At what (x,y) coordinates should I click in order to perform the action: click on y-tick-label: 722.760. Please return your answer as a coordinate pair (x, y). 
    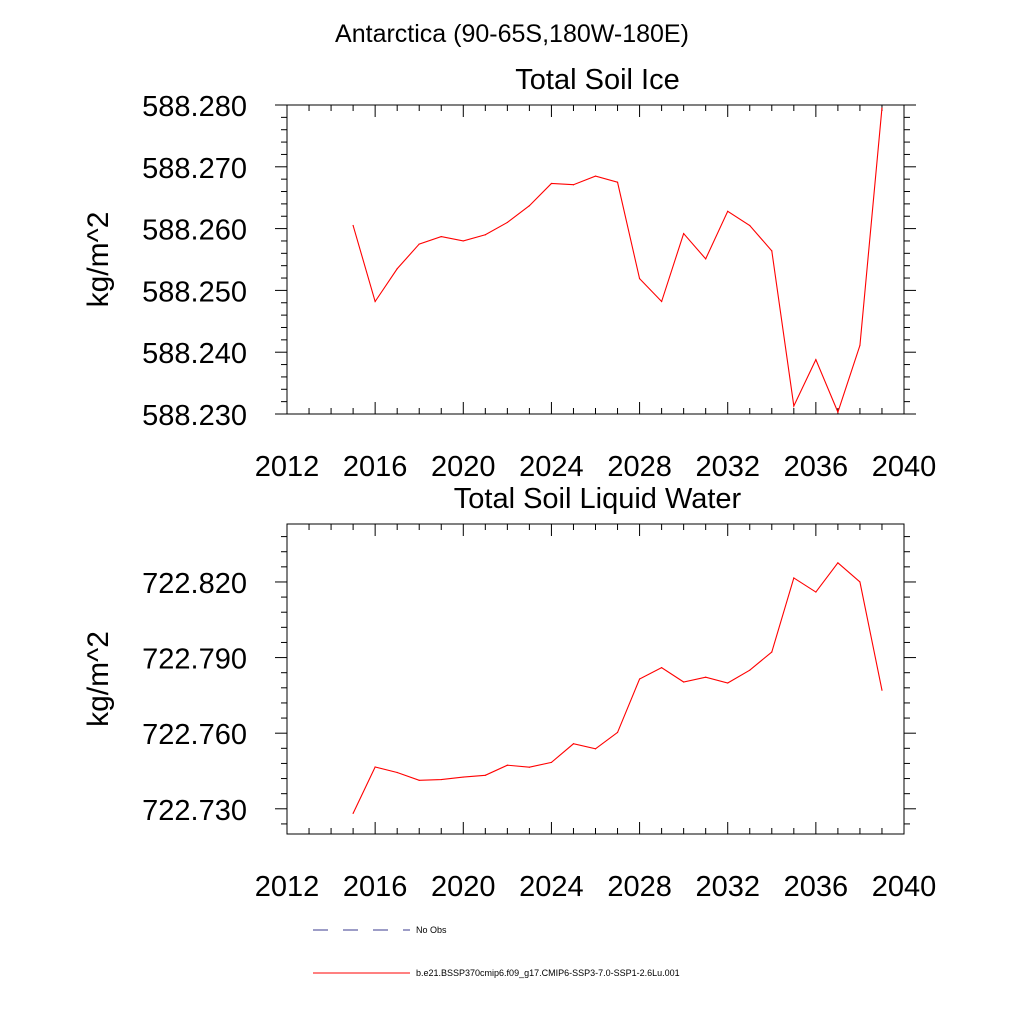
    Looking at the image, I should click on (194, 735).